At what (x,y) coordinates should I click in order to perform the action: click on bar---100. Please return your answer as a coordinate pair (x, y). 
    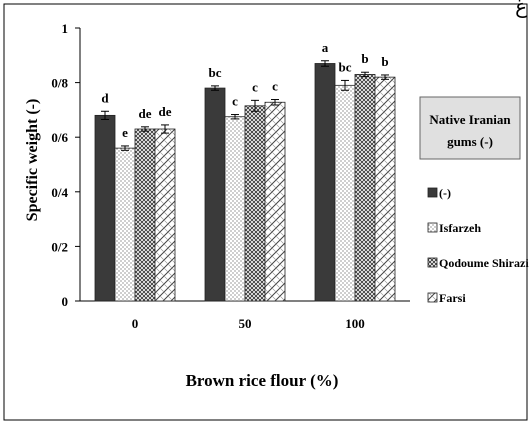
    Looking at the image, I should click on (325, 182).